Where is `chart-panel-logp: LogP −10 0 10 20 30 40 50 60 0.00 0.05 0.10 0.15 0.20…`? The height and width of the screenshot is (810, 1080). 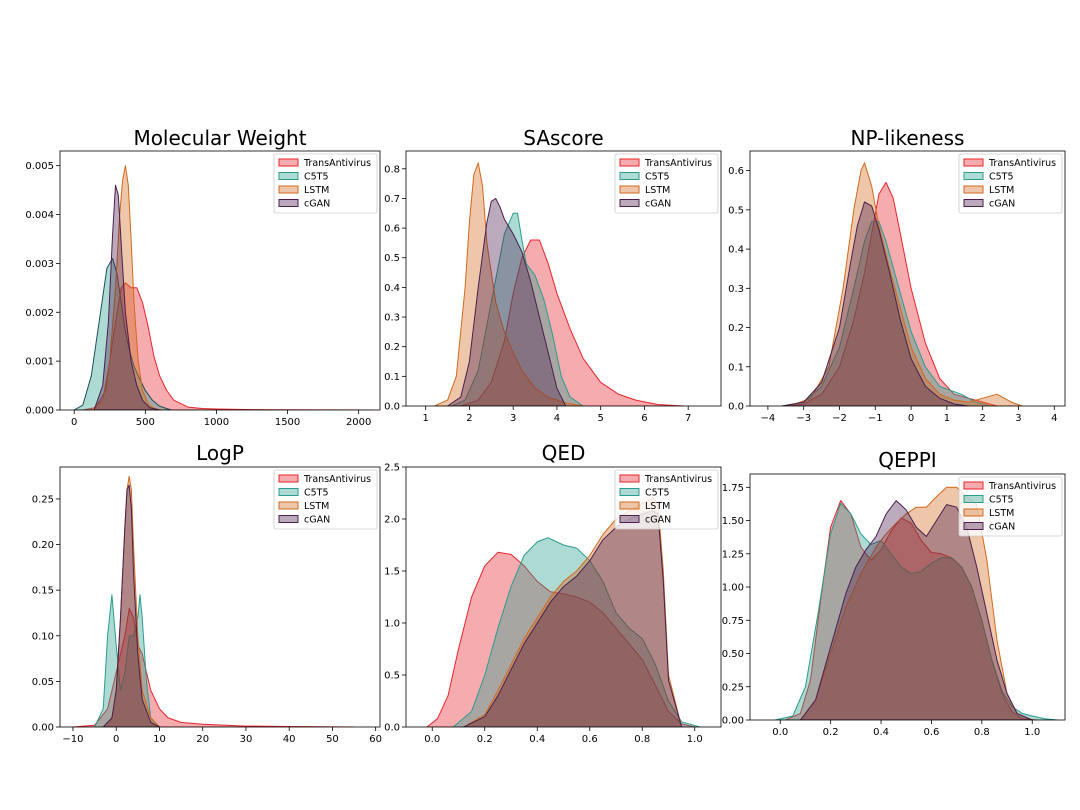
chart-panel-logp: LogP −10 0 10 20 30 40 50 60 0.00 0.05 0.10 0.15 0.20… is located at coordinates (207, 593).